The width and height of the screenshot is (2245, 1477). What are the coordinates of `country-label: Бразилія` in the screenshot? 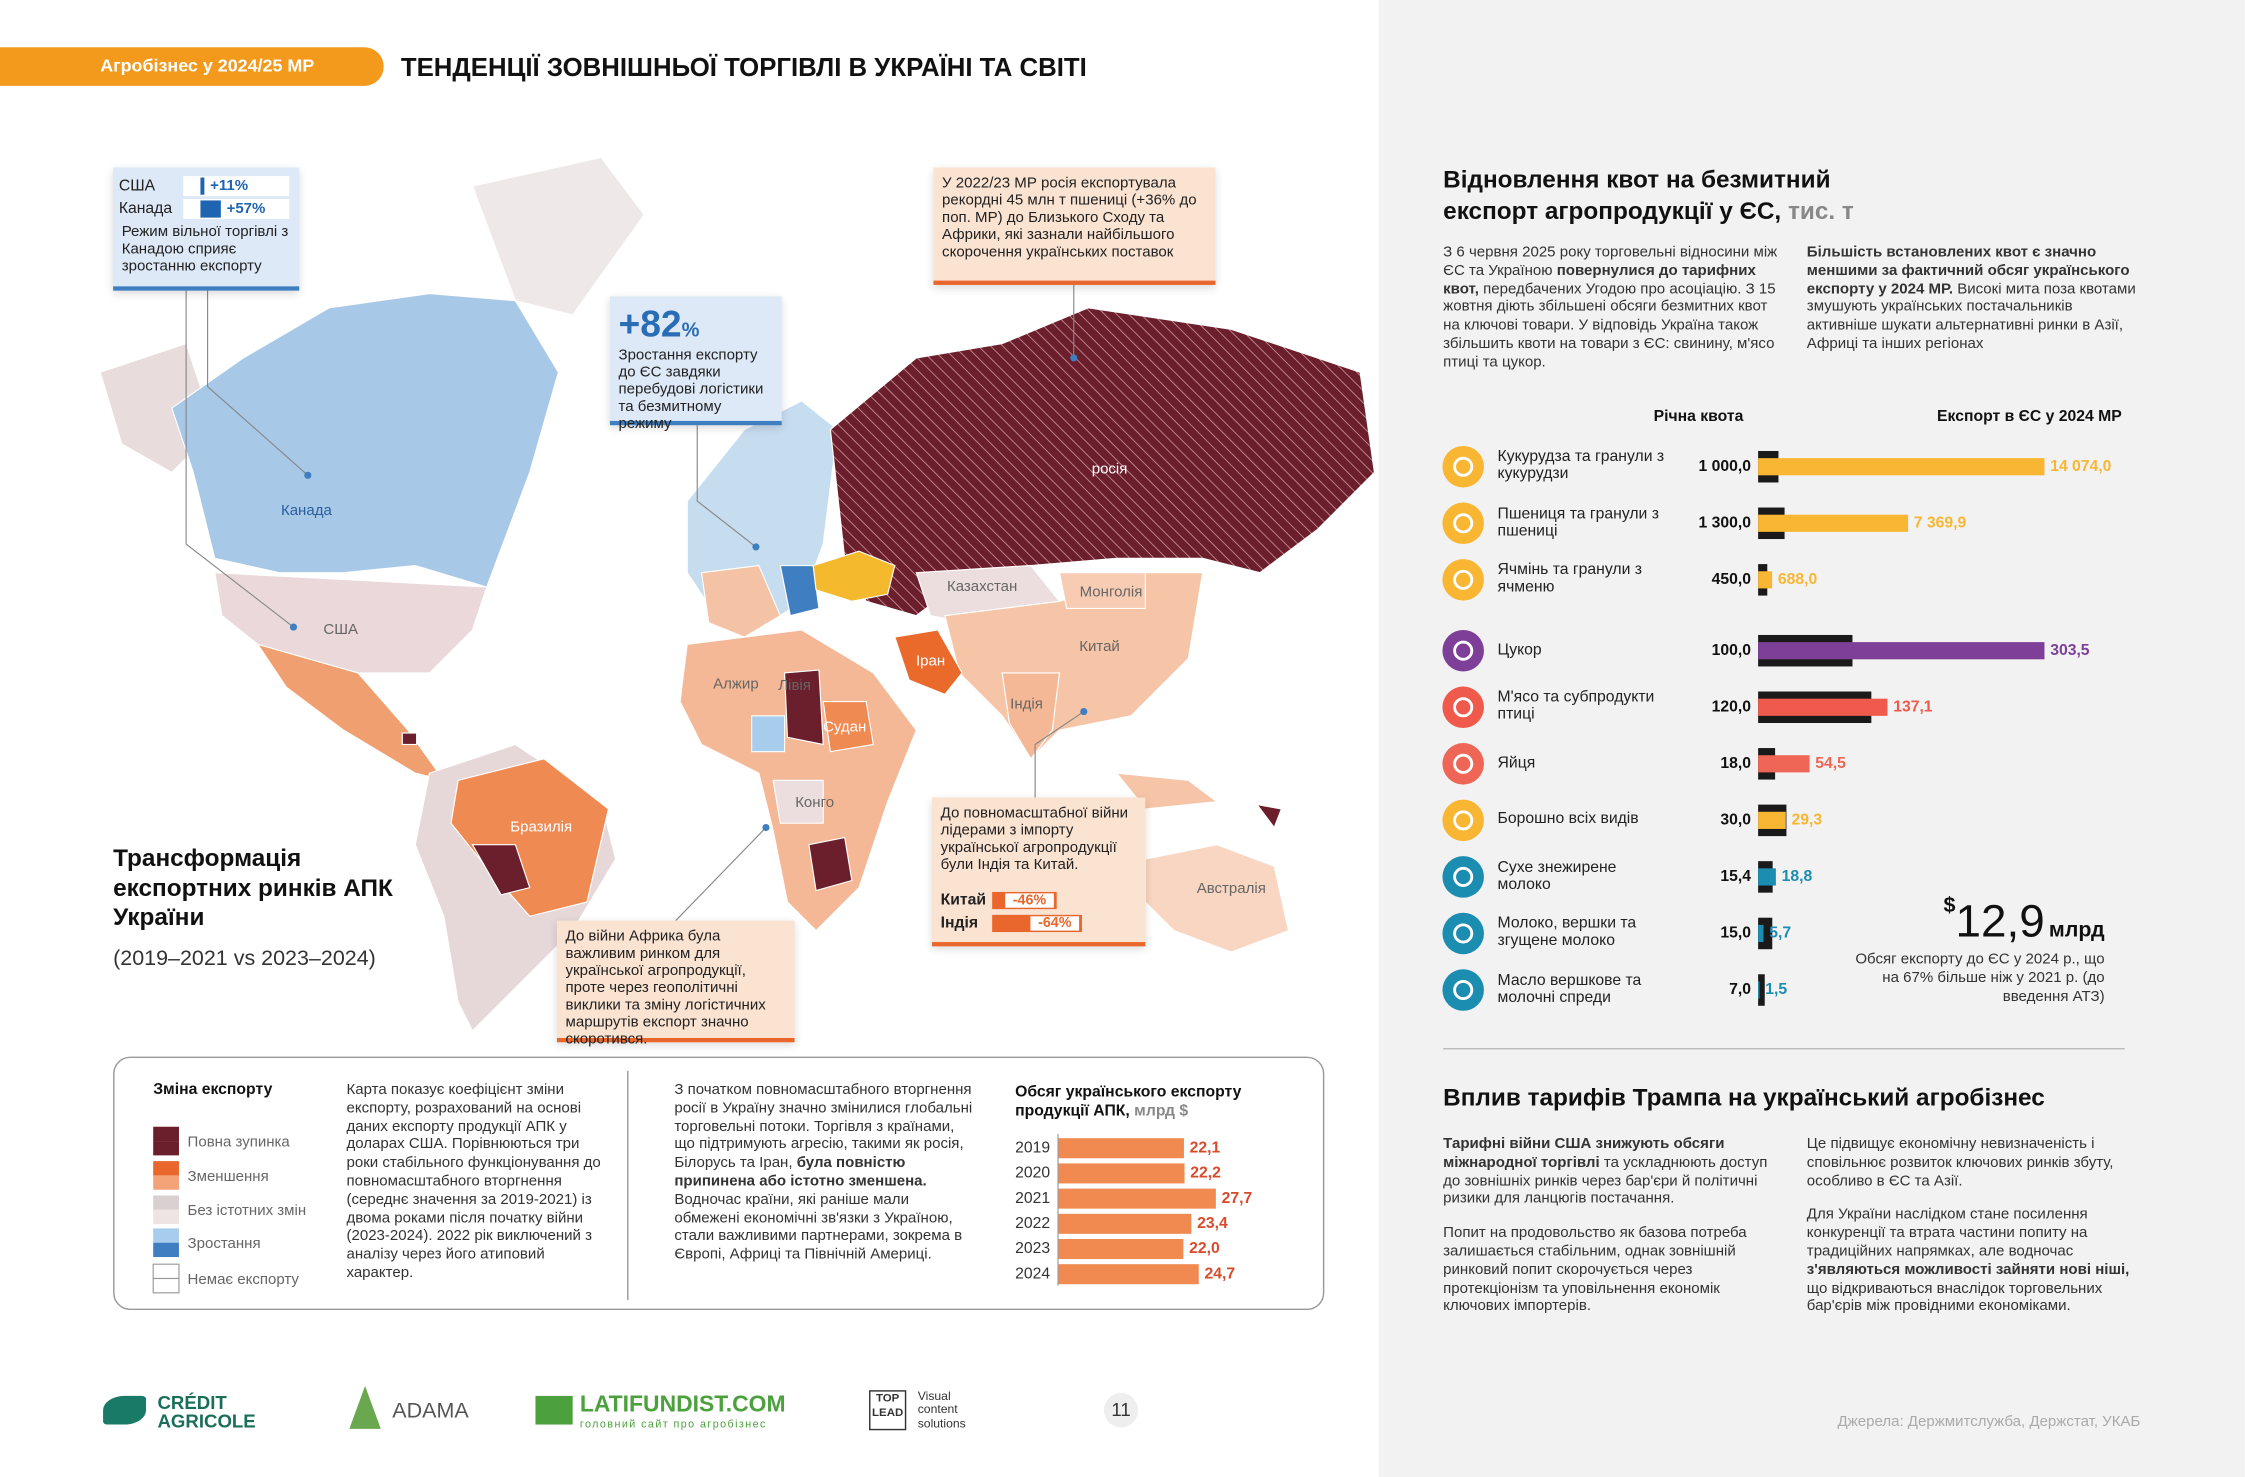 It's located at (541, 826).